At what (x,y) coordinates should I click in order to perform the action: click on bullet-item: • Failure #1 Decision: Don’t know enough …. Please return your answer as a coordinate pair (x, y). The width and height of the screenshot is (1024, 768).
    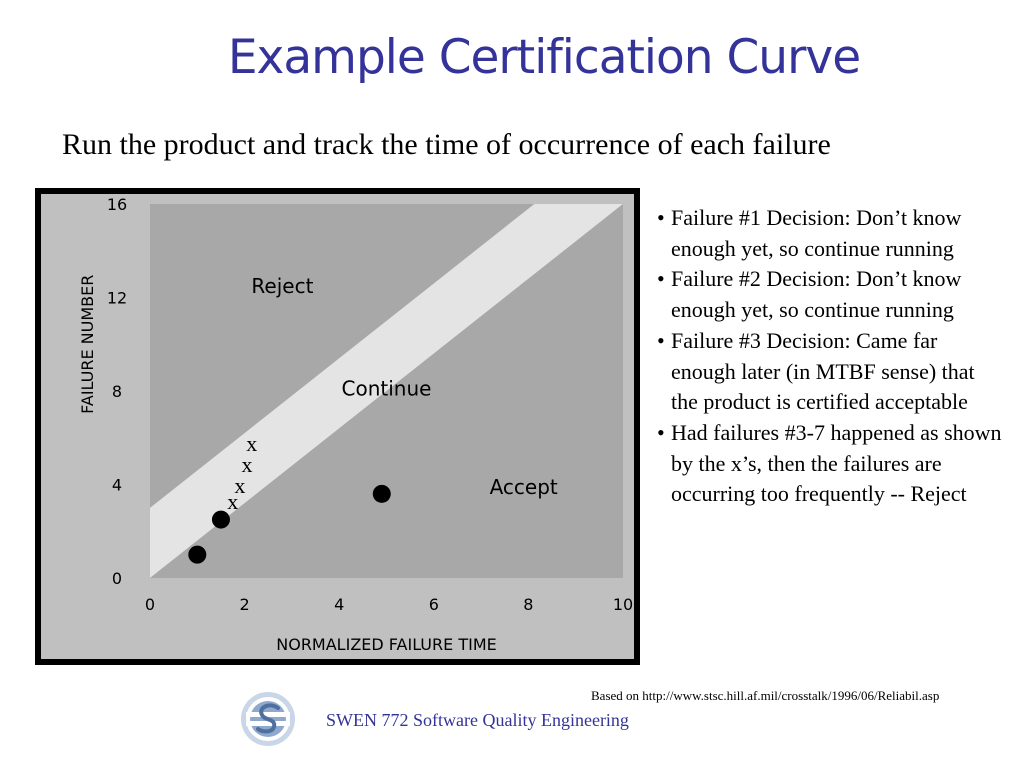
    Looking at the image, I should click on (832, 233).